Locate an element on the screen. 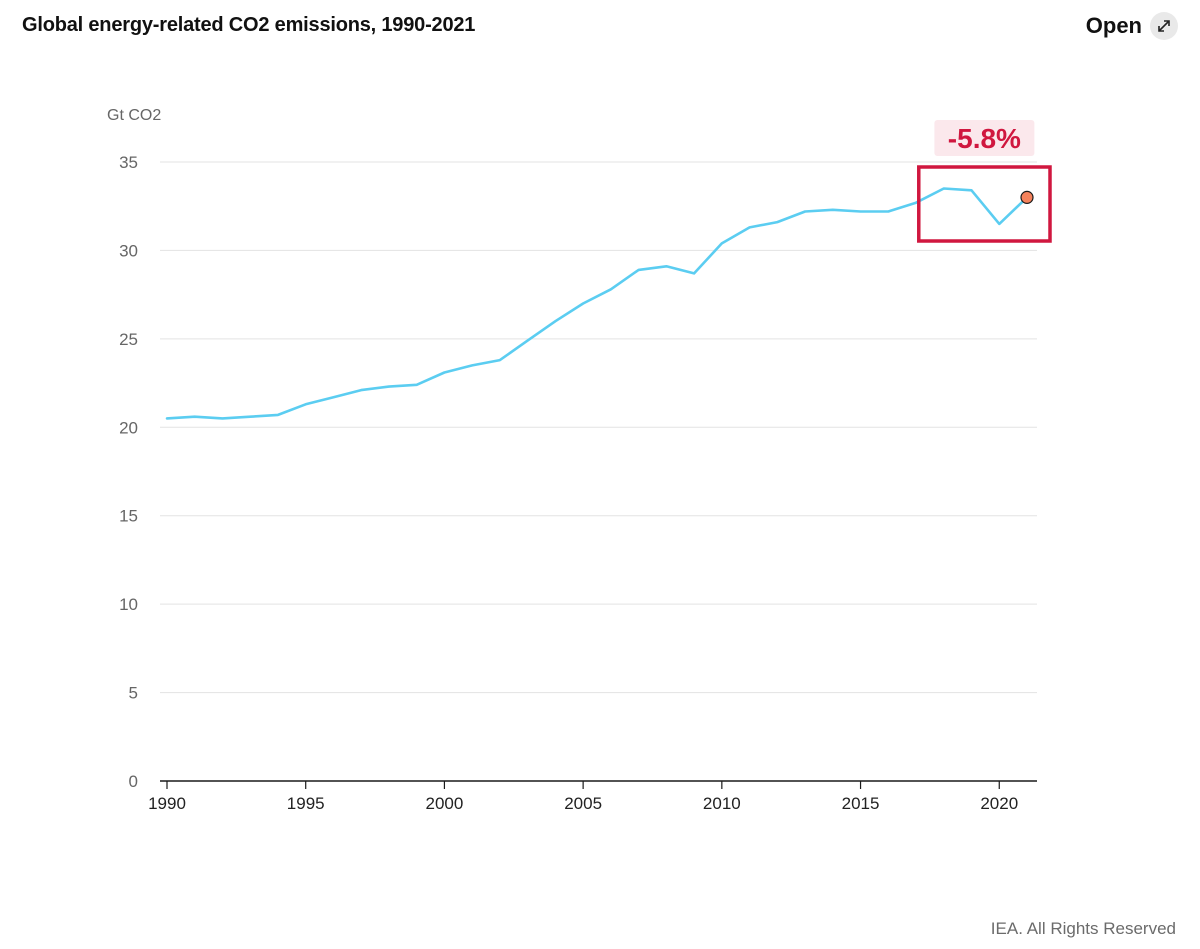  y-axis-ticks: 0 5 10 15 20 25 30 35 is located at coordinates (128, 472).